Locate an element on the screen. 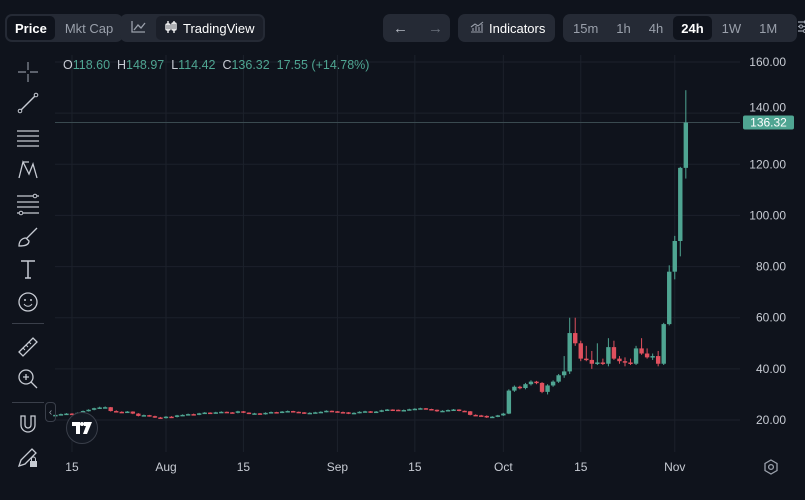 This screenshot has width=805, height=500. timeframe-15m: 15m is located at coordinates (586, 28).